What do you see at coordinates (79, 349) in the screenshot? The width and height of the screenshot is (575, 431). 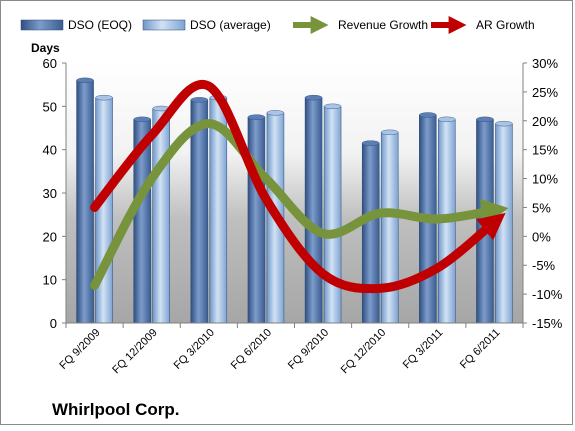 I see `x-tick-label: FQ 9/2009` at bounding box center [79, 349].